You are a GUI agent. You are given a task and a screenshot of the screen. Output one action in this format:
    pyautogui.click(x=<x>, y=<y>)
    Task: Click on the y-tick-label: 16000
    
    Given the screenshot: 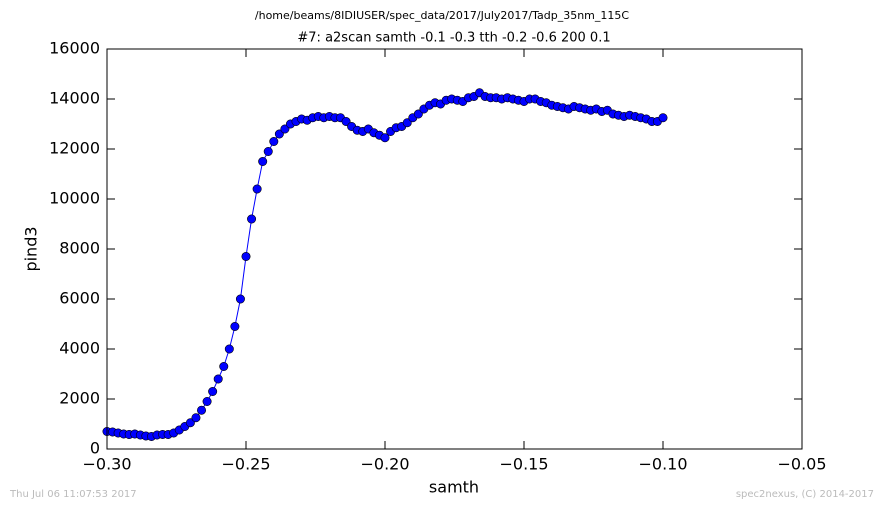 What is the action you would take?
    pyautogui.click(x=74, y=48)
    